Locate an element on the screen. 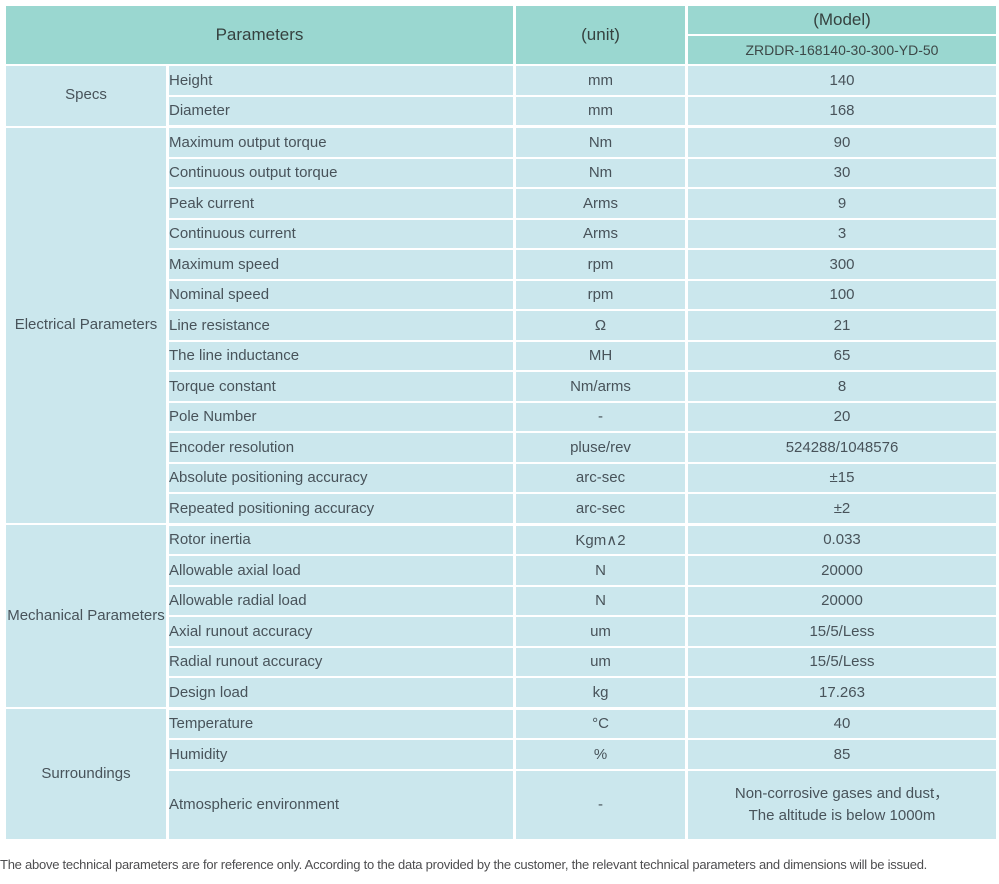  table-row: Continuous output torque Nm 30 is located at coordinates (502, 172).